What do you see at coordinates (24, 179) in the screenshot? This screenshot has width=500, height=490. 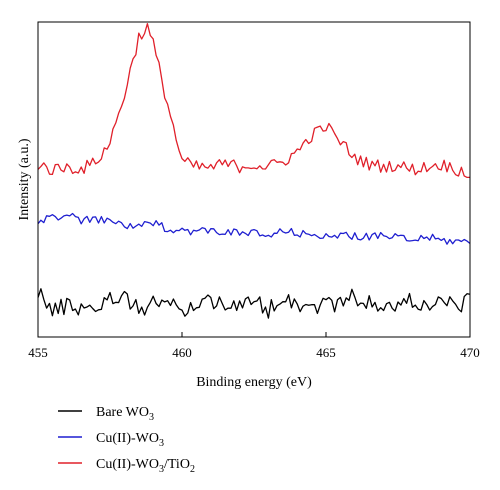 I see `y-axis-label: Intensity (a.u.)` at bounding box center [24, 179].